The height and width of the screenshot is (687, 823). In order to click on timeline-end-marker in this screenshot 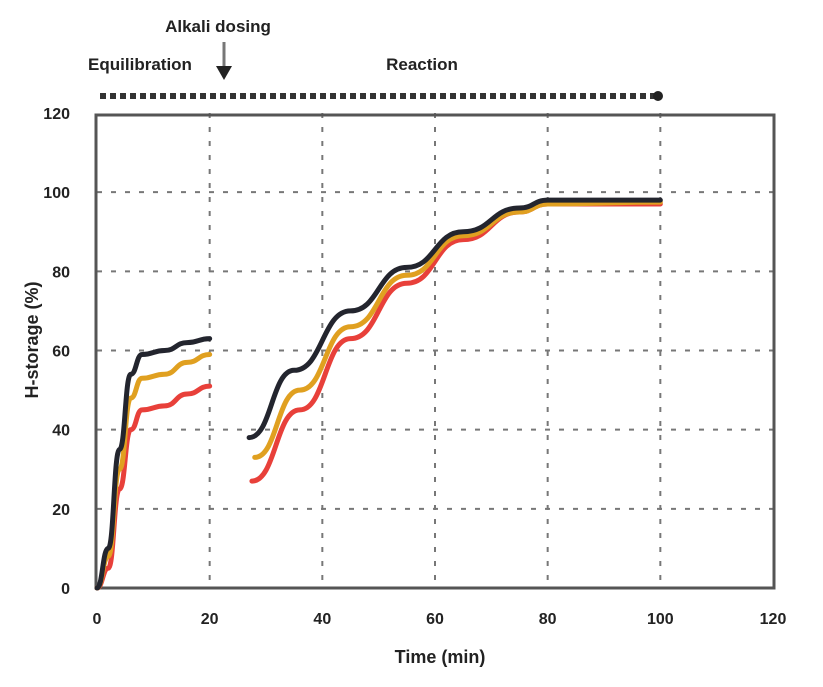, I will do `click(658, 96)`.